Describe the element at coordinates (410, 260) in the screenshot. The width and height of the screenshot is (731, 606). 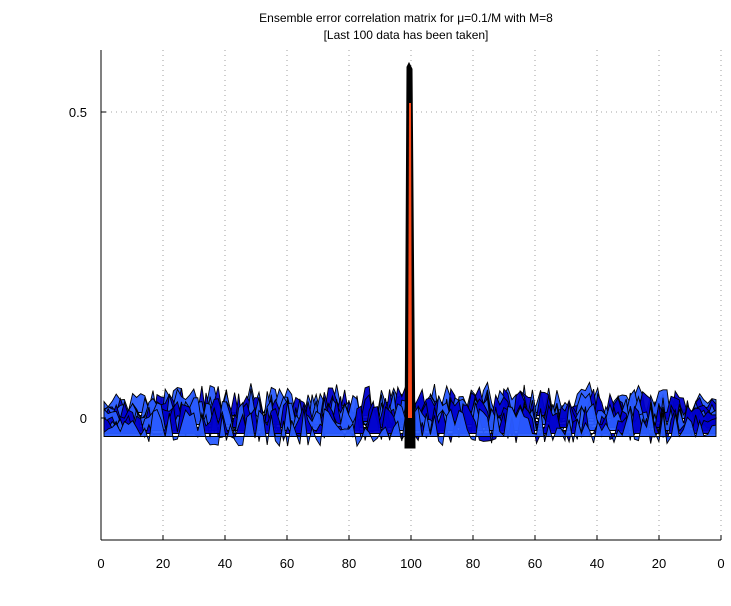
I see `diagonal-peak` at that location.